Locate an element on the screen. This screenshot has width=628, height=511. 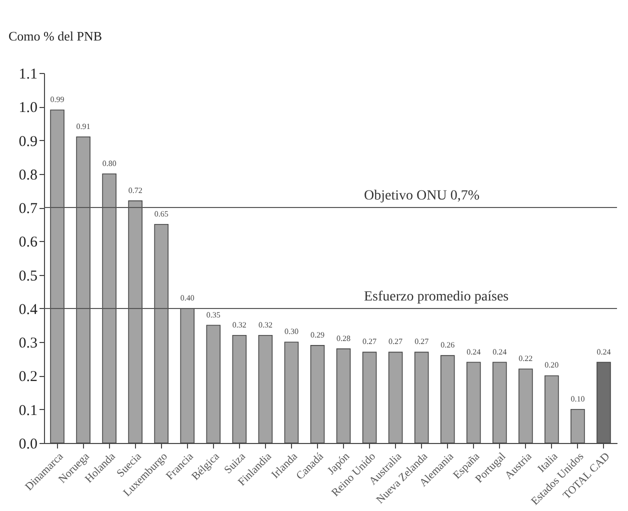
y-axis-title: Como % del PNB is located at coordinates (55, 36).